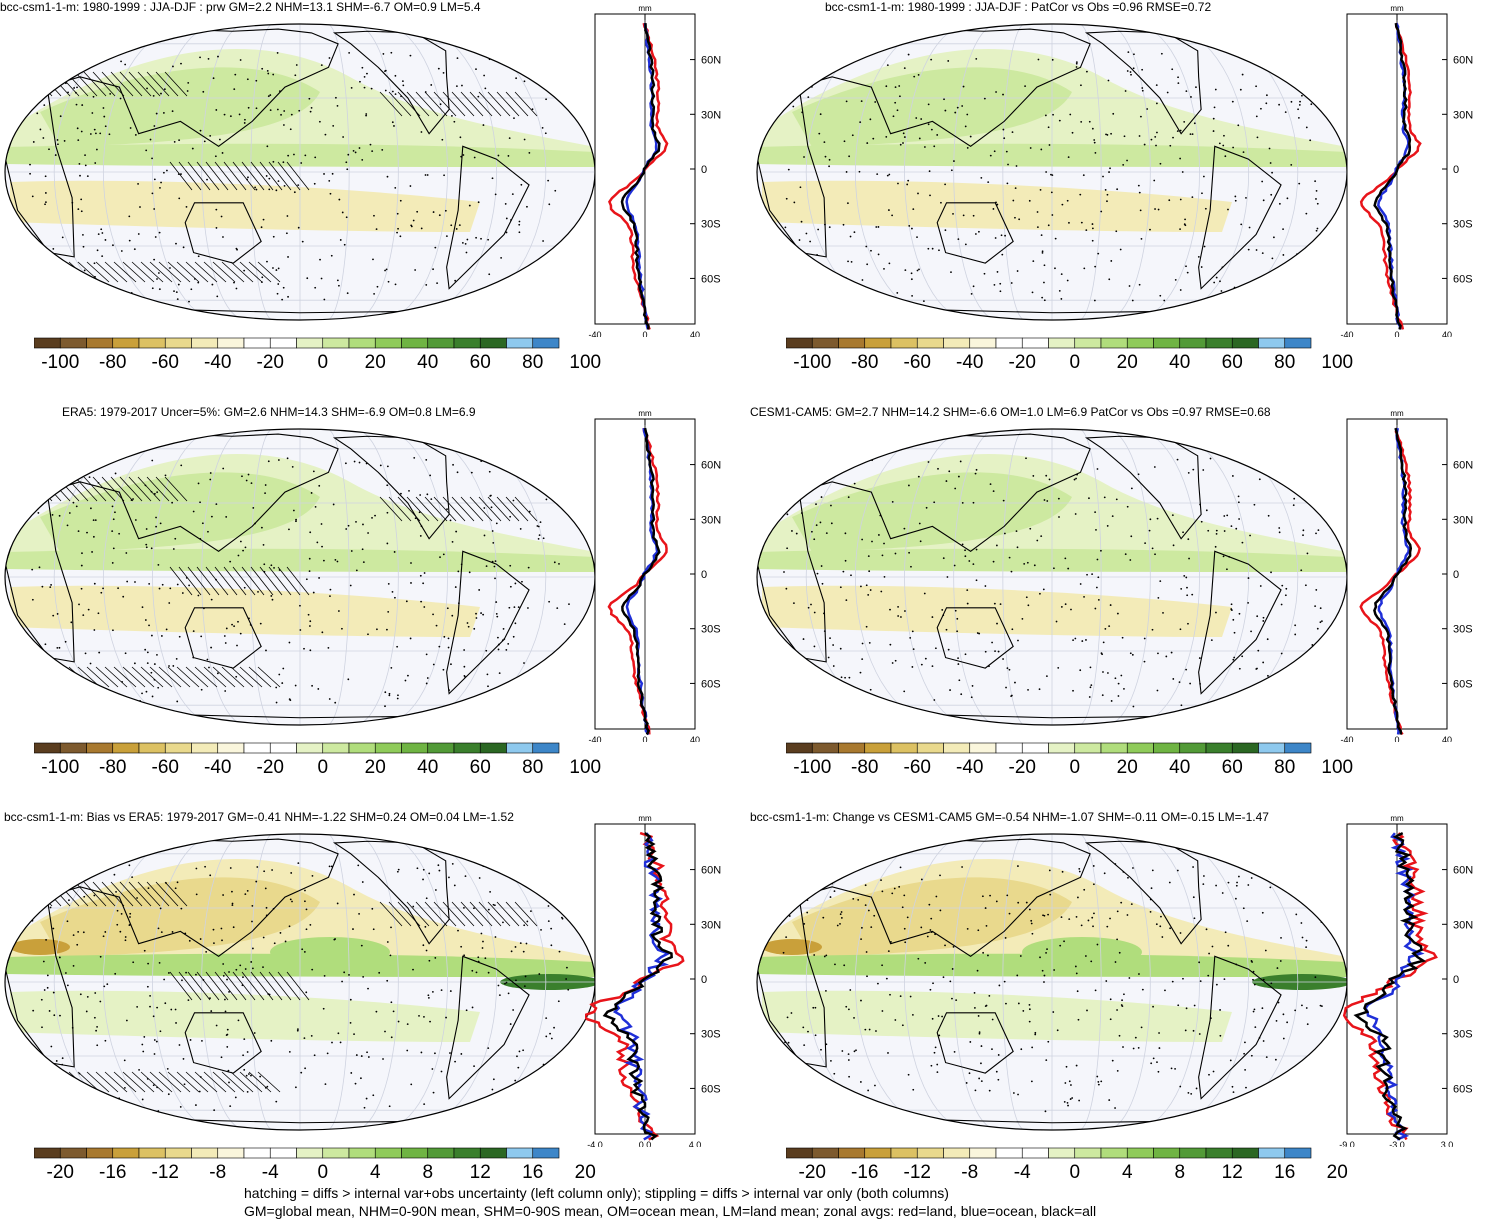 Image resolution: width=1487 pixels, height=1219 pixels. Describe the element at coordinates (792, 947) in the screenshot. I see `dry-anomaly` at that location.